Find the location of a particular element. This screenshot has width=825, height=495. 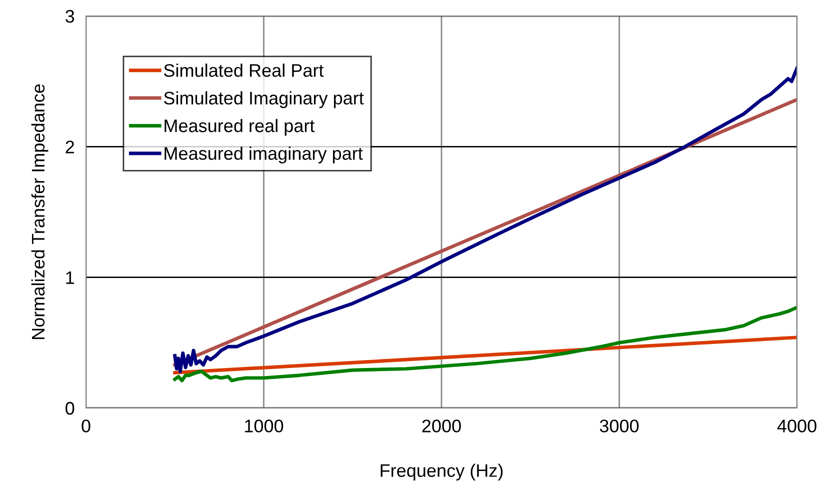

x-tick-label: 2000 is located at coordinates (441, 426).